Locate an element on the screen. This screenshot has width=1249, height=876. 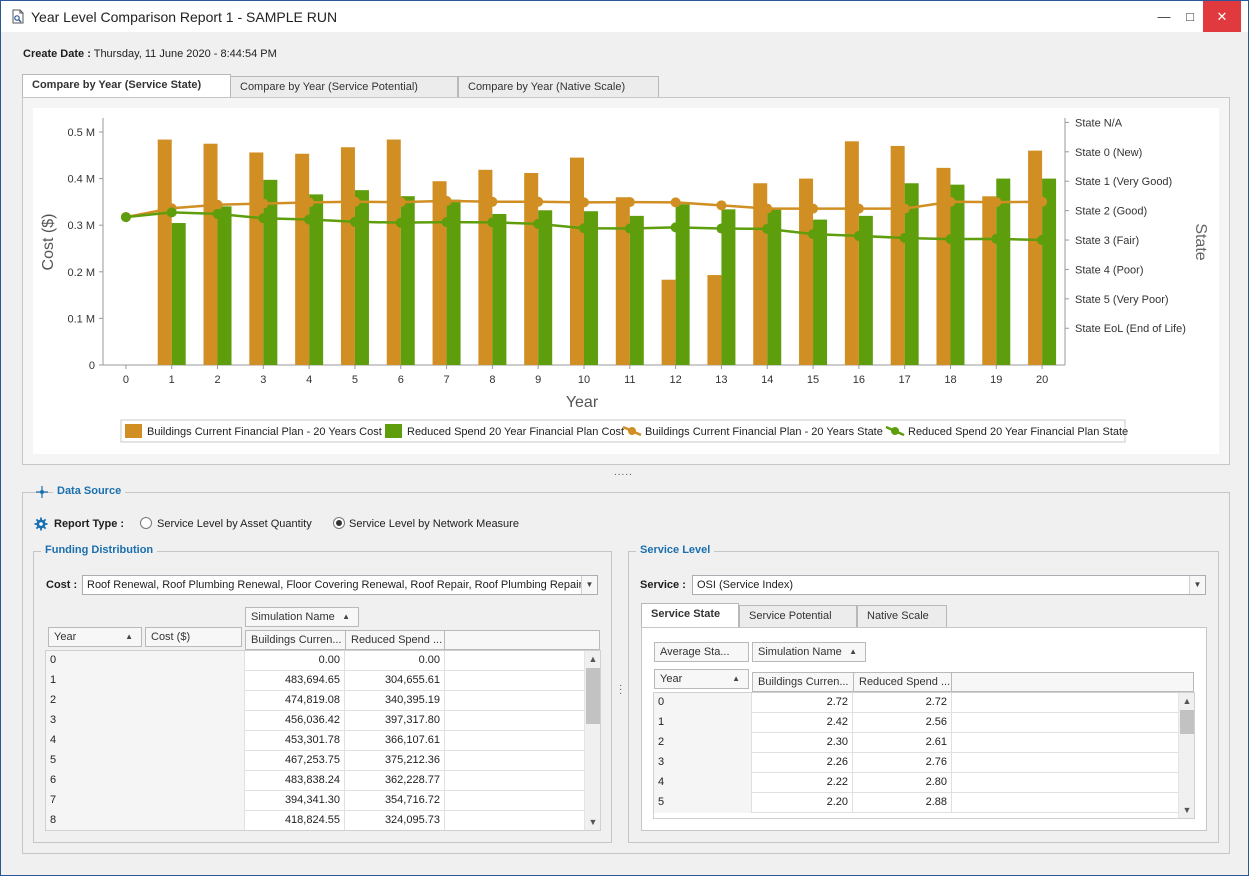
tab-compare-service-potential: Compare by Year (Service Potential) is located at coordinates (344, 87).